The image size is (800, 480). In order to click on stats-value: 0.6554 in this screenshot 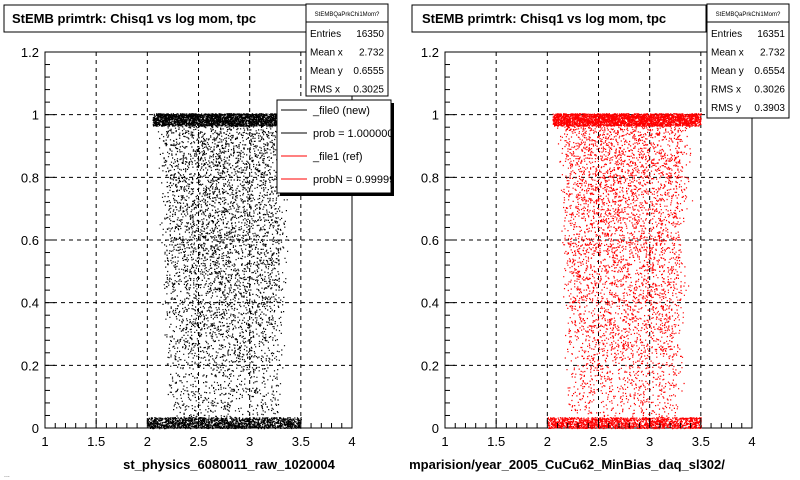, I will do `click(769, 71)`.